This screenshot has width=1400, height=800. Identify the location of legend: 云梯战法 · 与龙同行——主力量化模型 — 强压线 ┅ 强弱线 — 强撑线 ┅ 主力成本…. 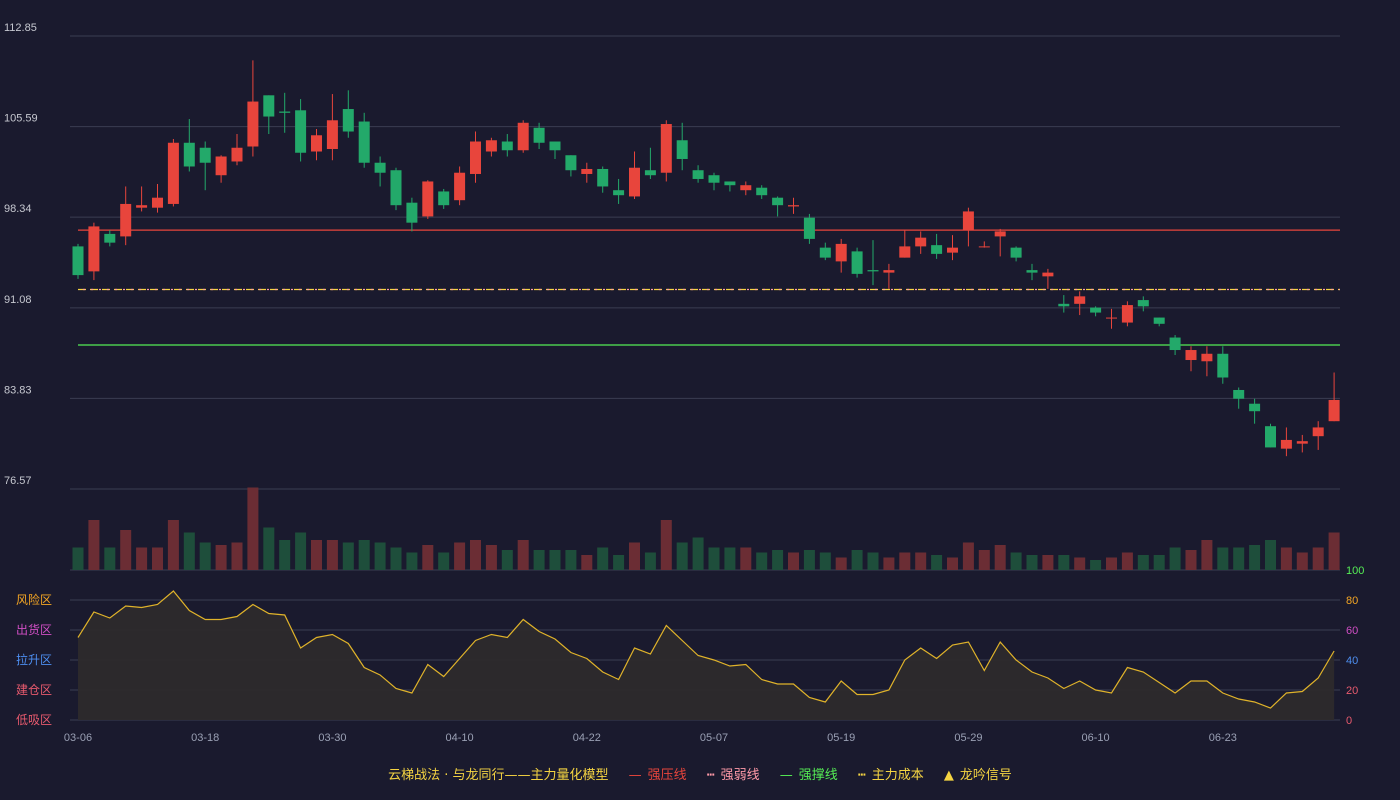
(700, 776).